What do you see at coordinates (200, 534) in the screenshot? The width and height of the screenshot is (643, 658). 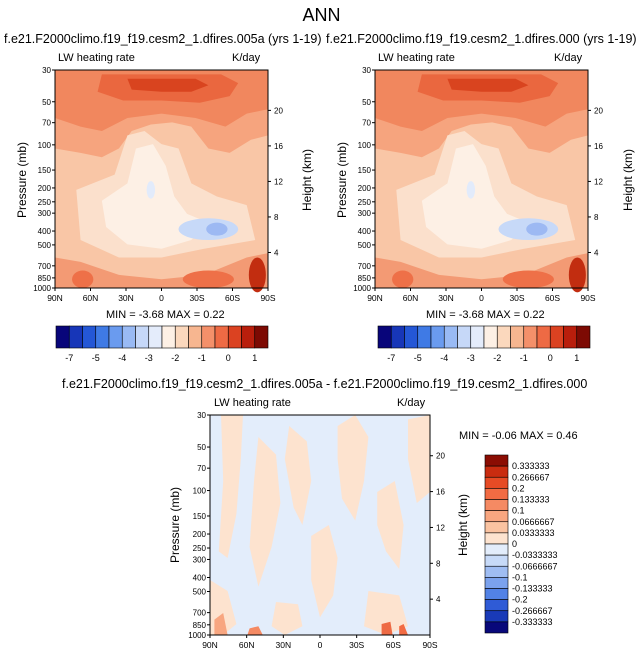 I see `panel3-ytick-label: 200` at bounding box center [200, 534].